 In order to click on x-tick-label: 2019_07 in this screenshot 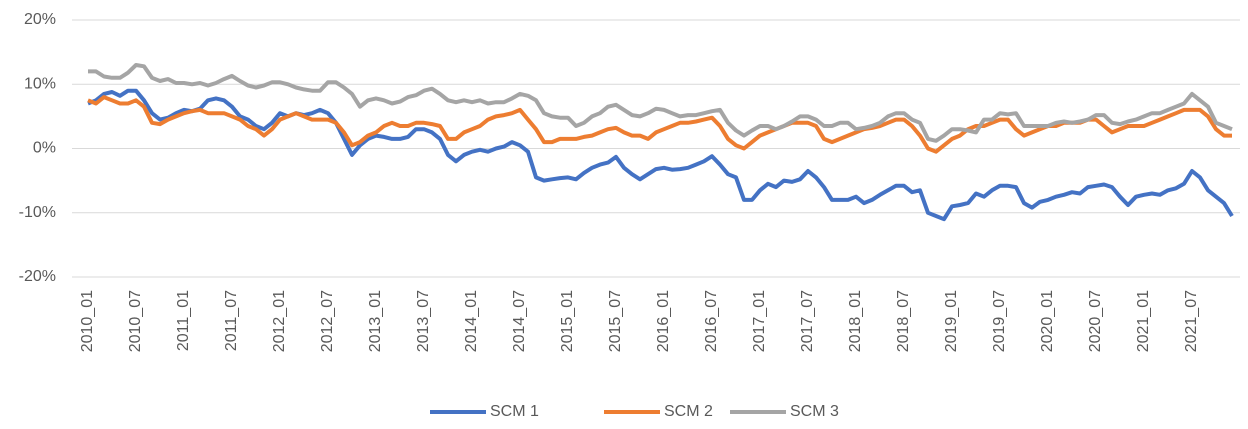, I will do `click(999, 321)`.